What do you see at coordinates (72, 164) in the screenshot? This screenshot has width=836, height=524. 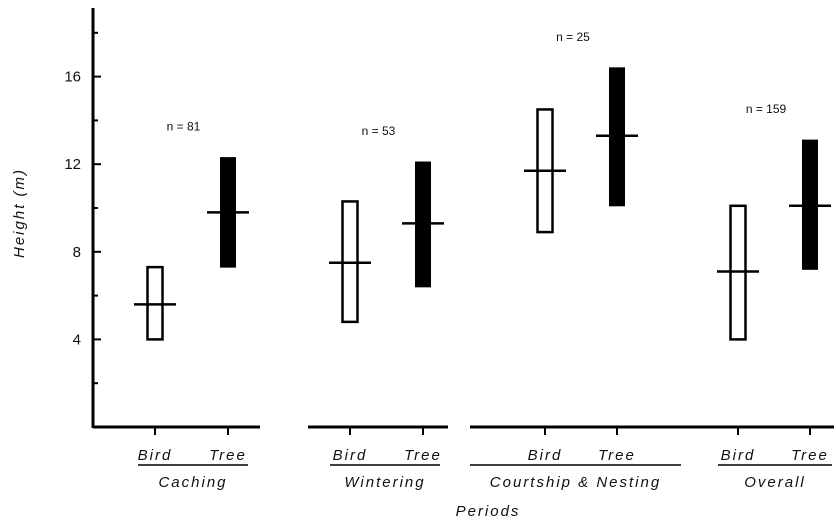 I see `y-tick-label: 12` at bounding box center [72, 164].